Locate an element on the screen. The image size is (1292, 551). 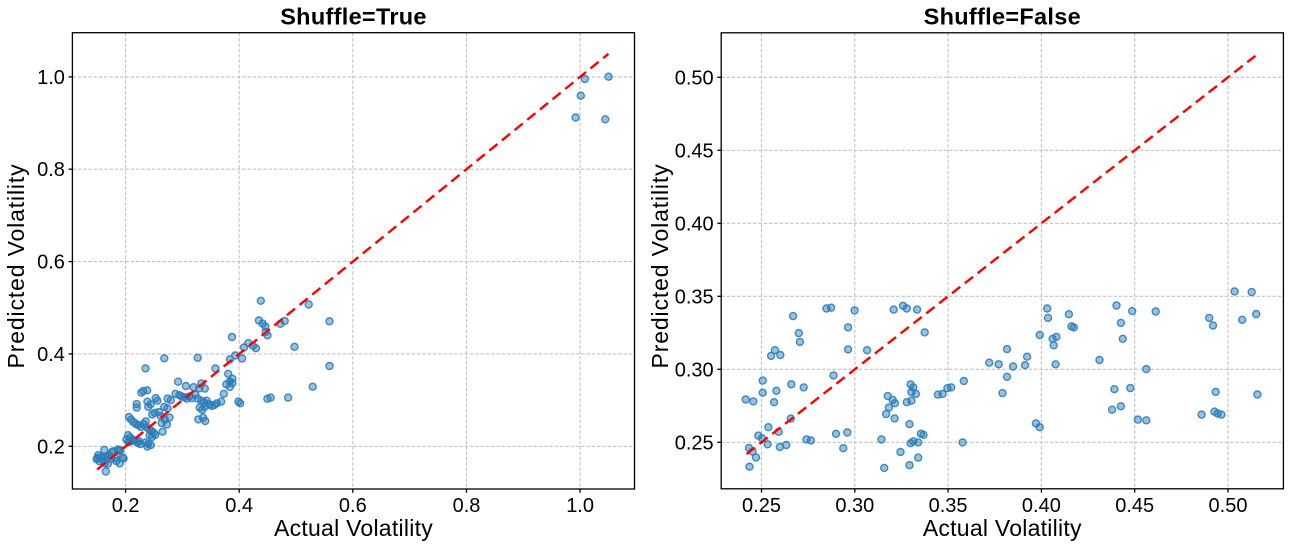
svg-text: Shuffle=True is located at coordinates (353, 17).